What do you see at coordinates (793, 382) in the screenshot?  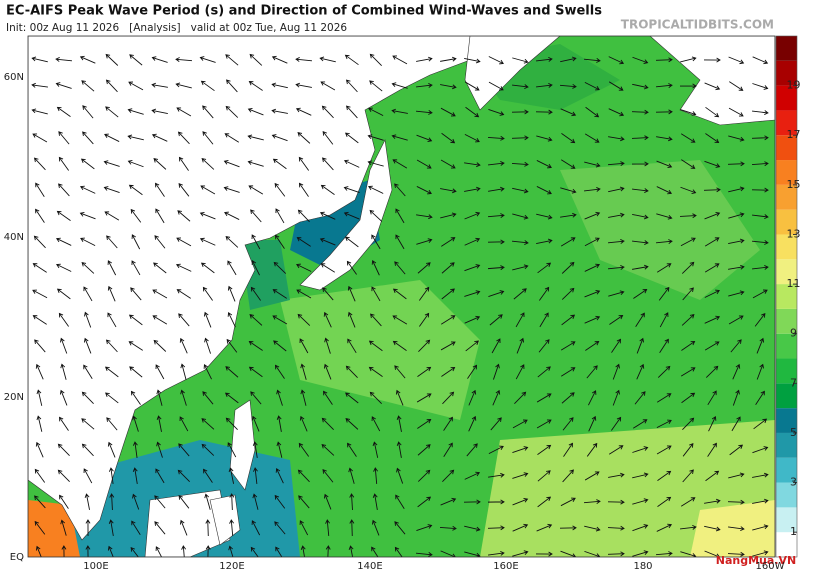 I see `colorbar-label: 7` at bounding box center [793, 382].